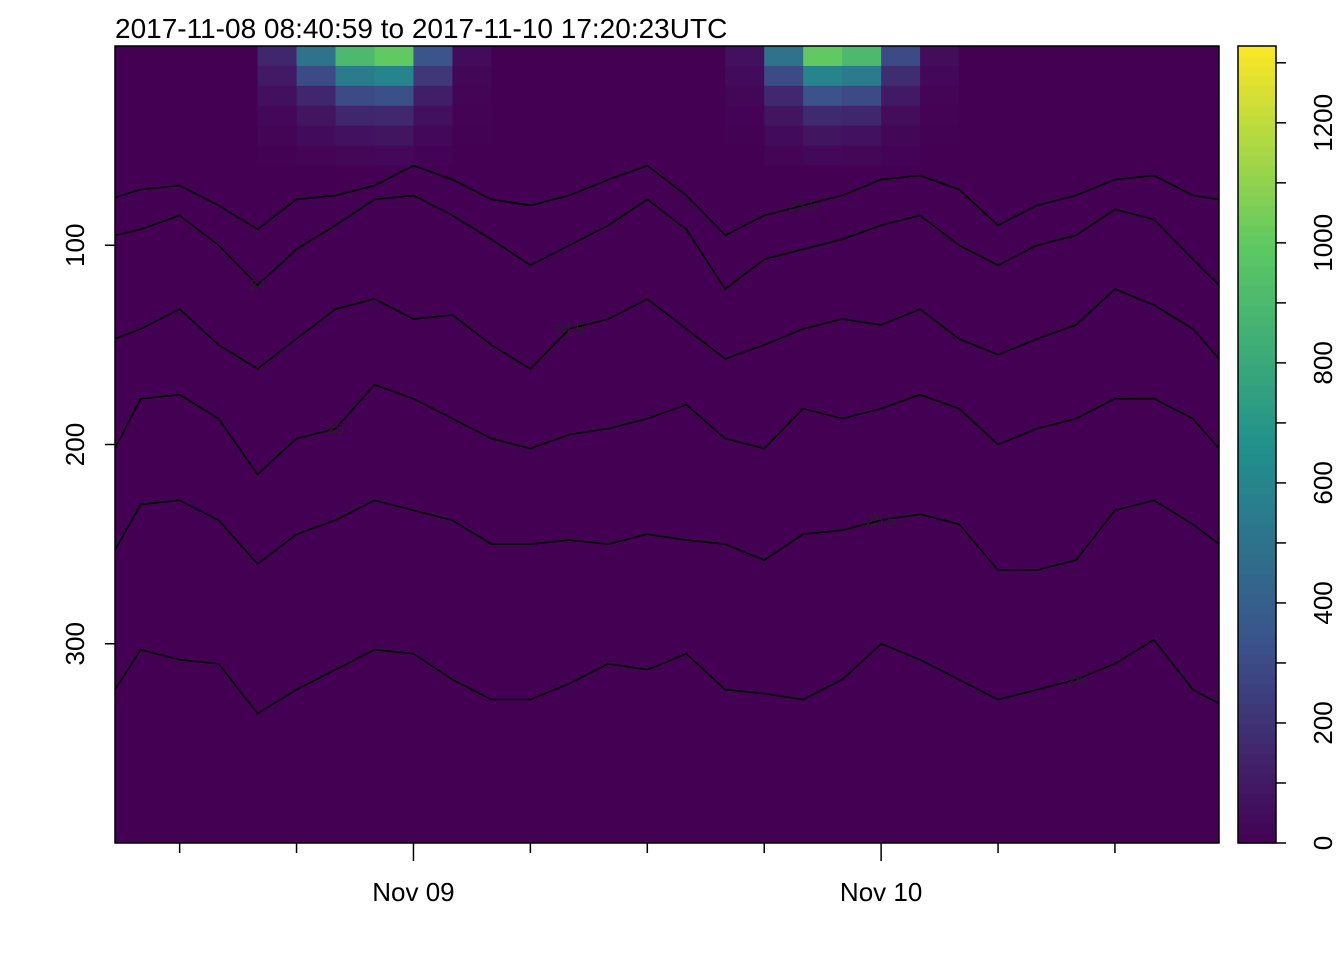  I want to click on contour-label: 25.5, so click(881, 520).